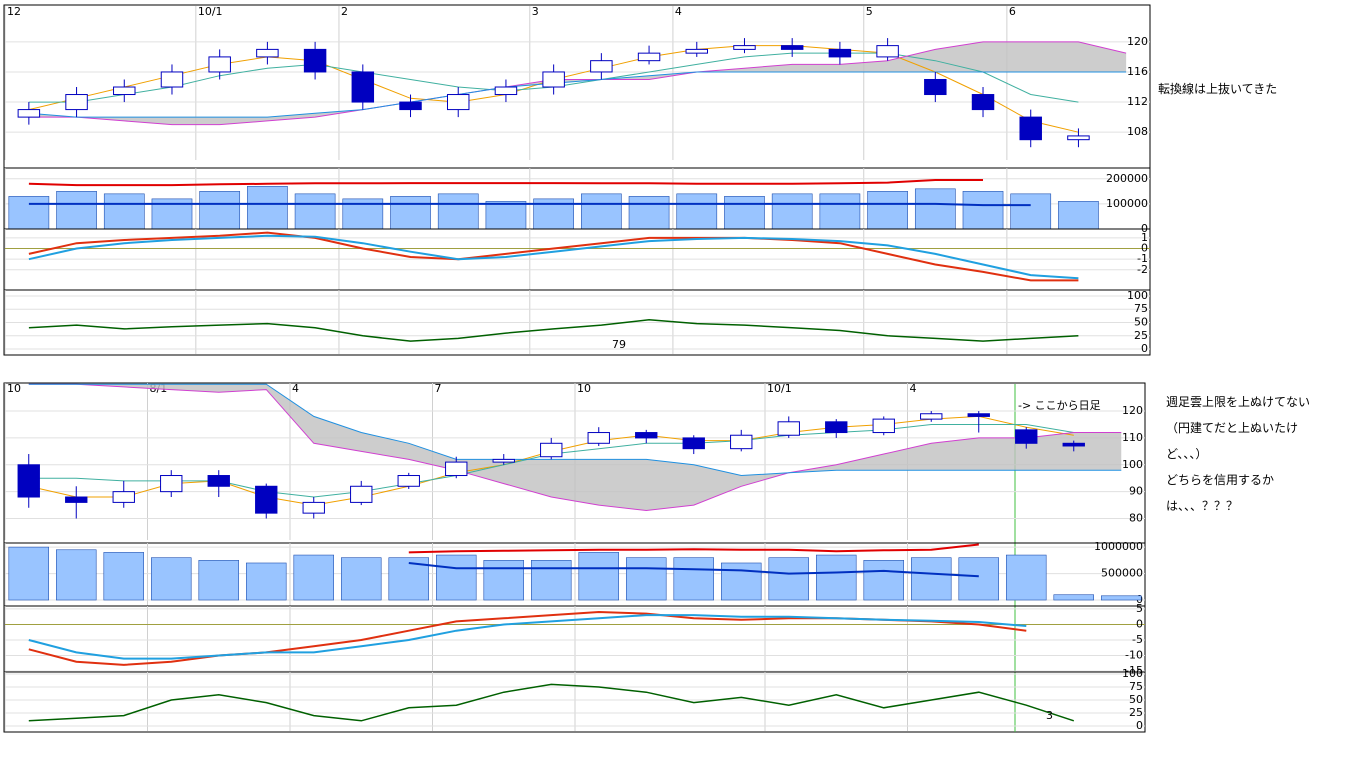  What do you see at coordinates (1142, 269) in the screenshot?
I see `y-tick-label: -2` at bounding box center [1142, 269].